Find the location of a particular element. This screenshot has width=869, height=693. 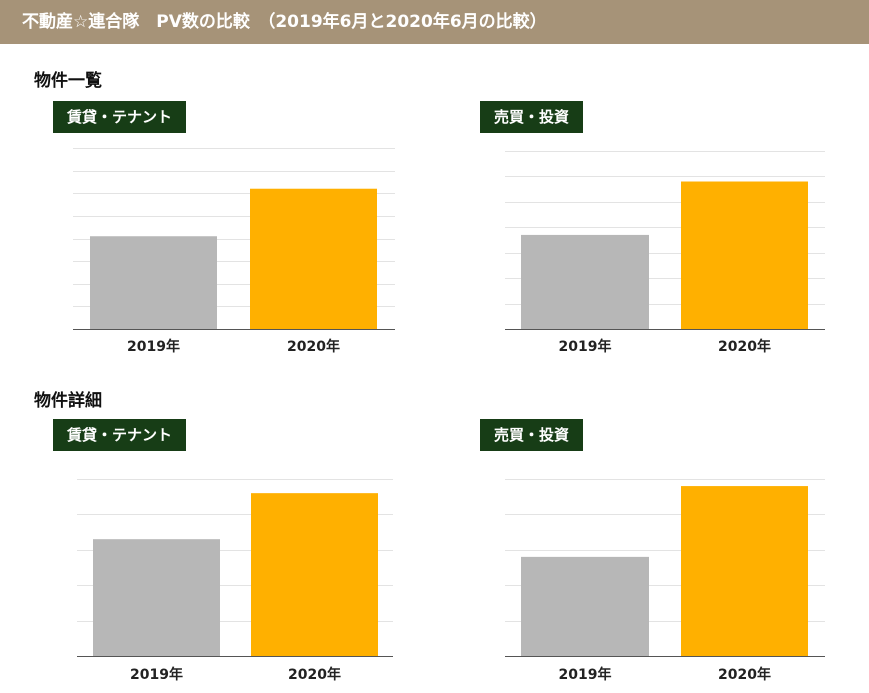

bar-chart-detail-rental: 2019年 2020年 is located at coordinates (235, 581).